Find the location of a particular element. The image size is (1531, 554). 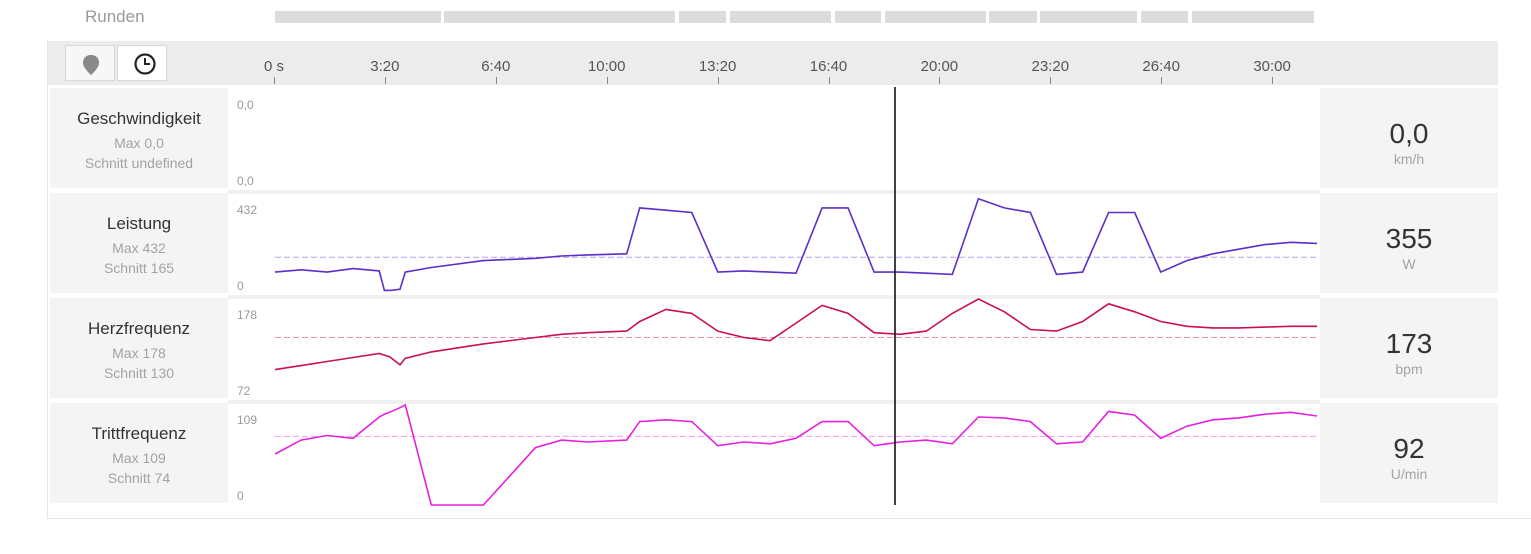

y-min-label: 72 is located at coordinates (244, 391).